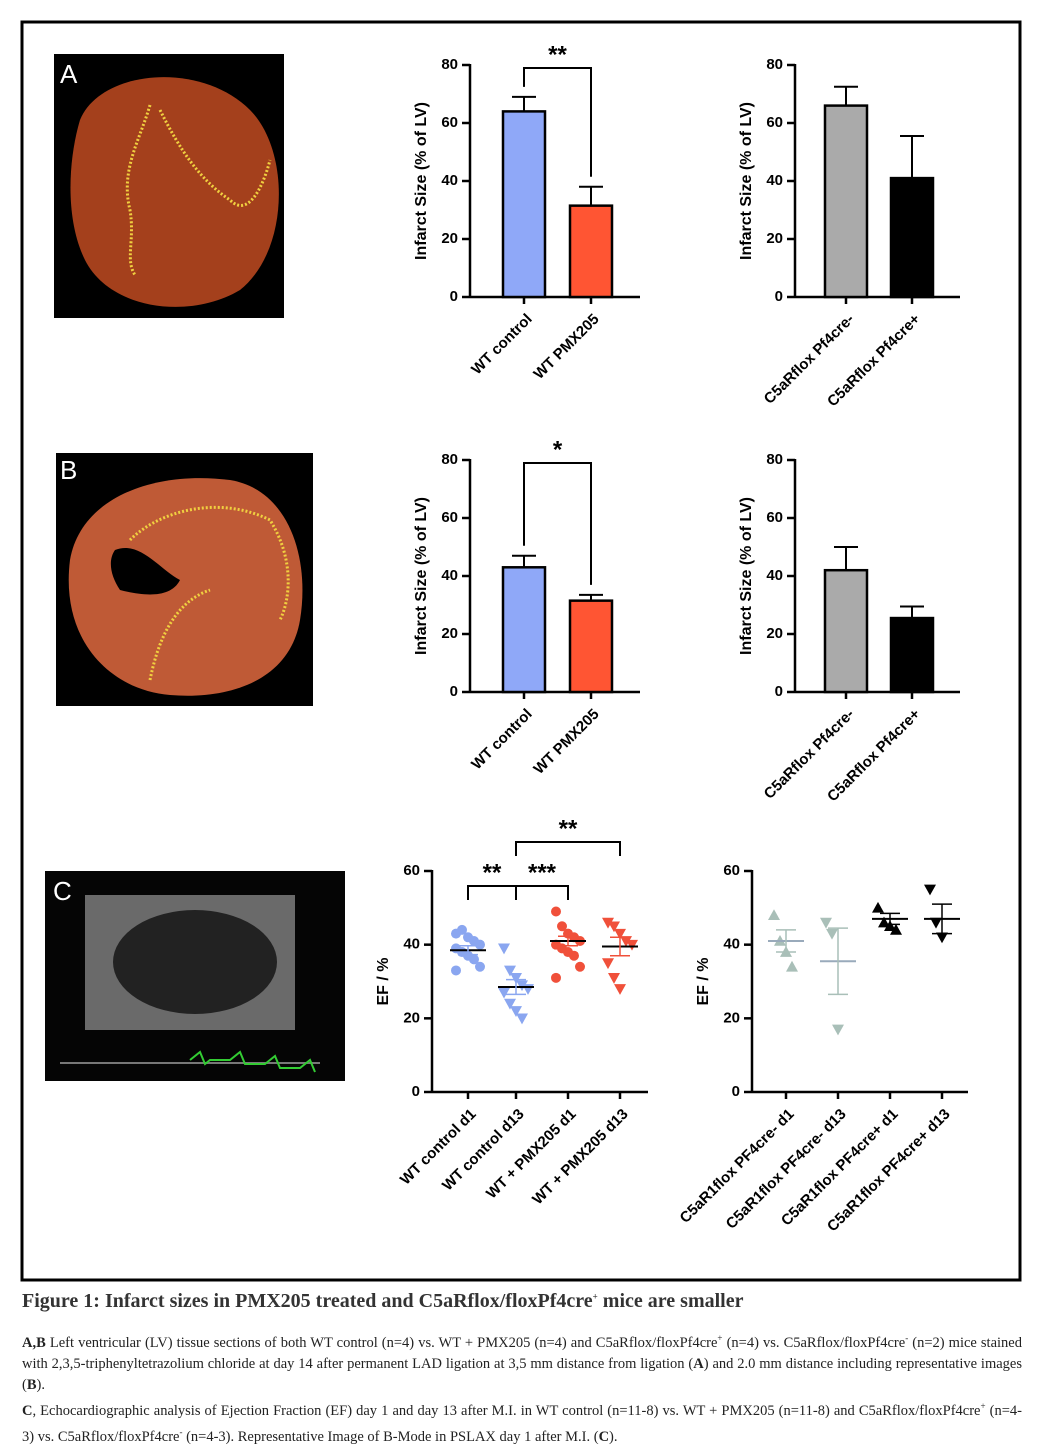  Describe the element at coordinates (613, 1436) in the screenshot. I see `caption-text: ).` at that location.